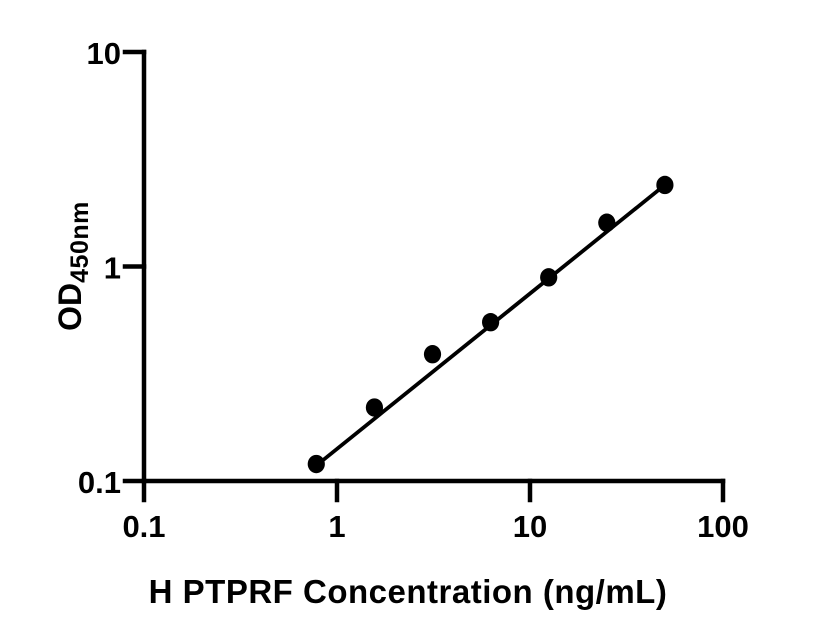  Describe the element at coordinates (336, 526) in the screenshot. I see `x-tick-label: 1` at that location.